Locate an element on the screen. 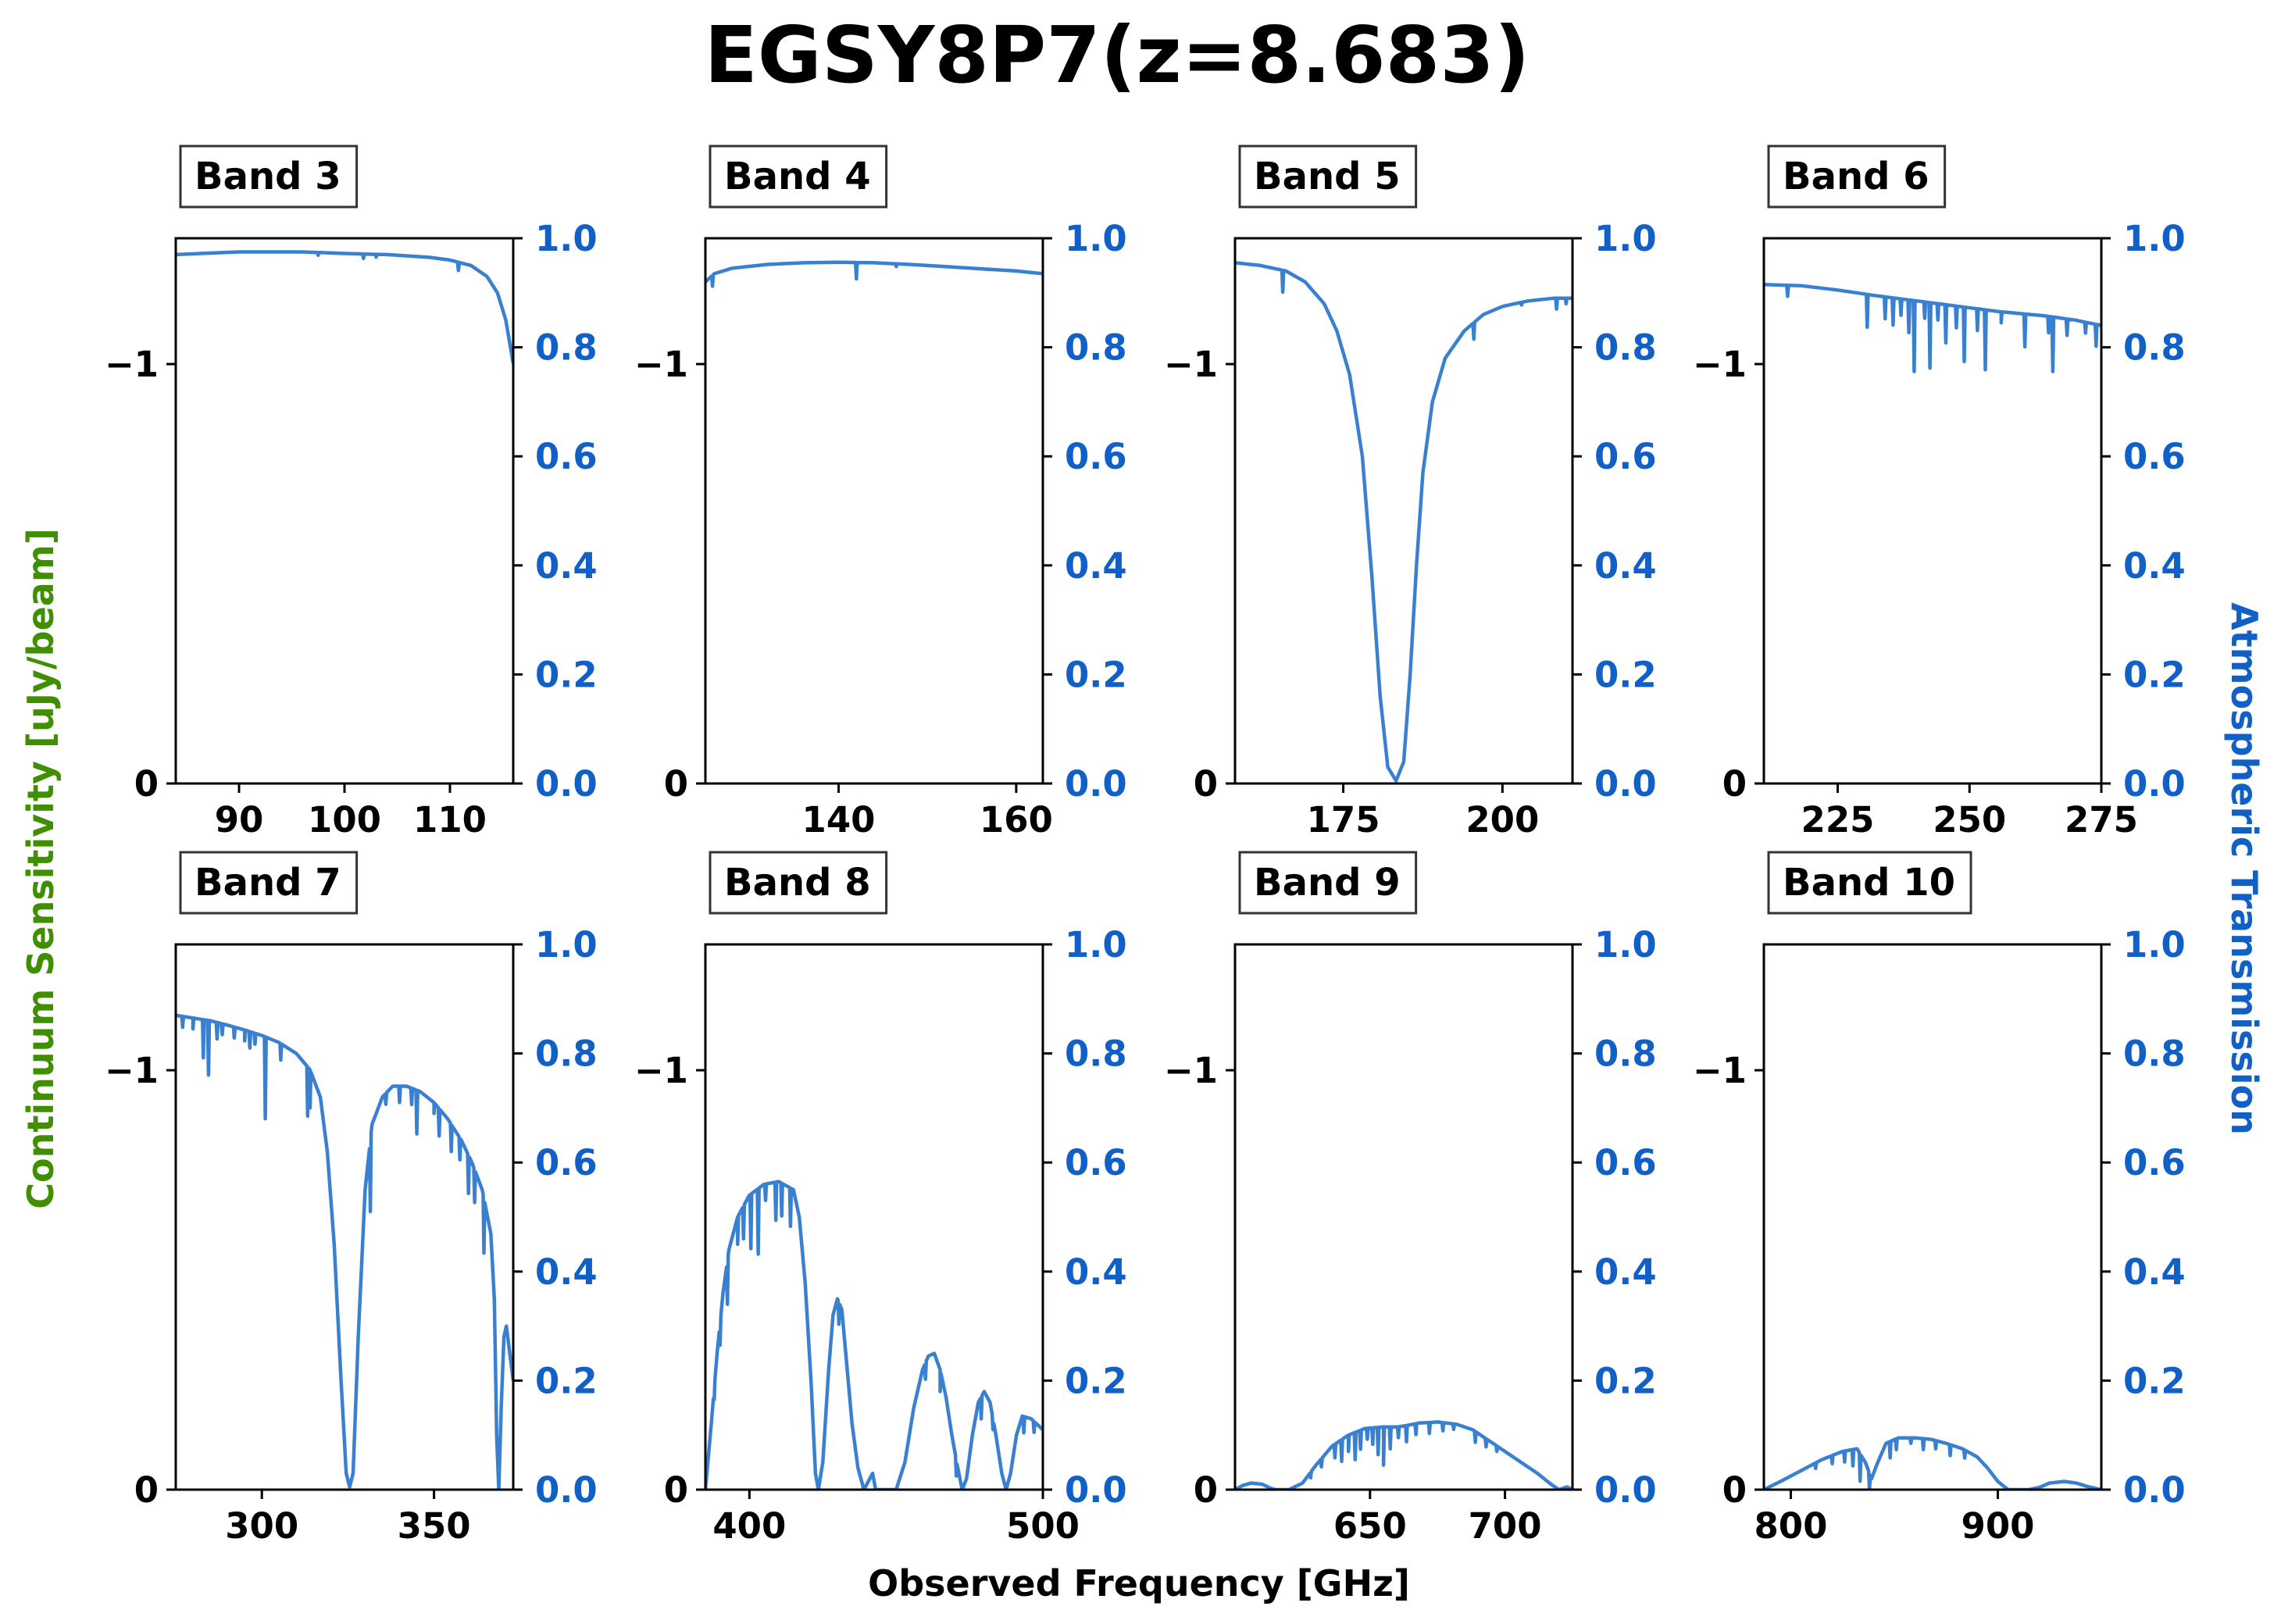 This screenshot has height=1624, width=2281. panel-3: Band 5 −1 0 0.0 0.2 0.4 0.6 0.8 1.0 175 200 is located at coordinates (1410, 493).